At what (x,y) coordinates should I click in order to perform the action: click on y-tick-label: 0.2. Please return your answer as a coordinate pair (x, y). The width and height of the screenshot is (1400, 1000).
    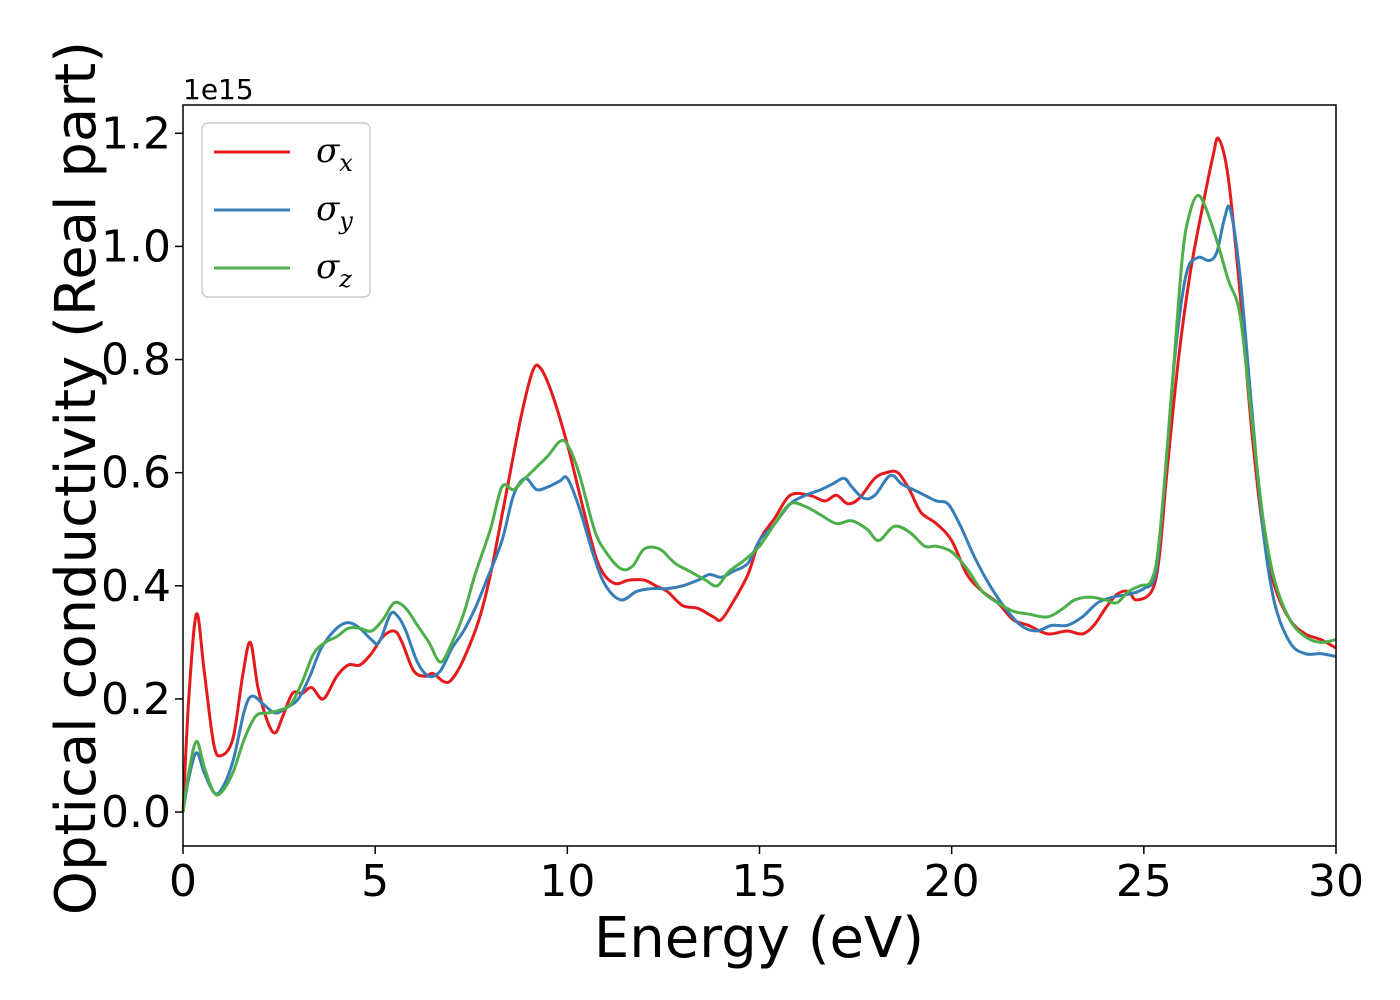
    Looking at the image, I should click on (136, 699).